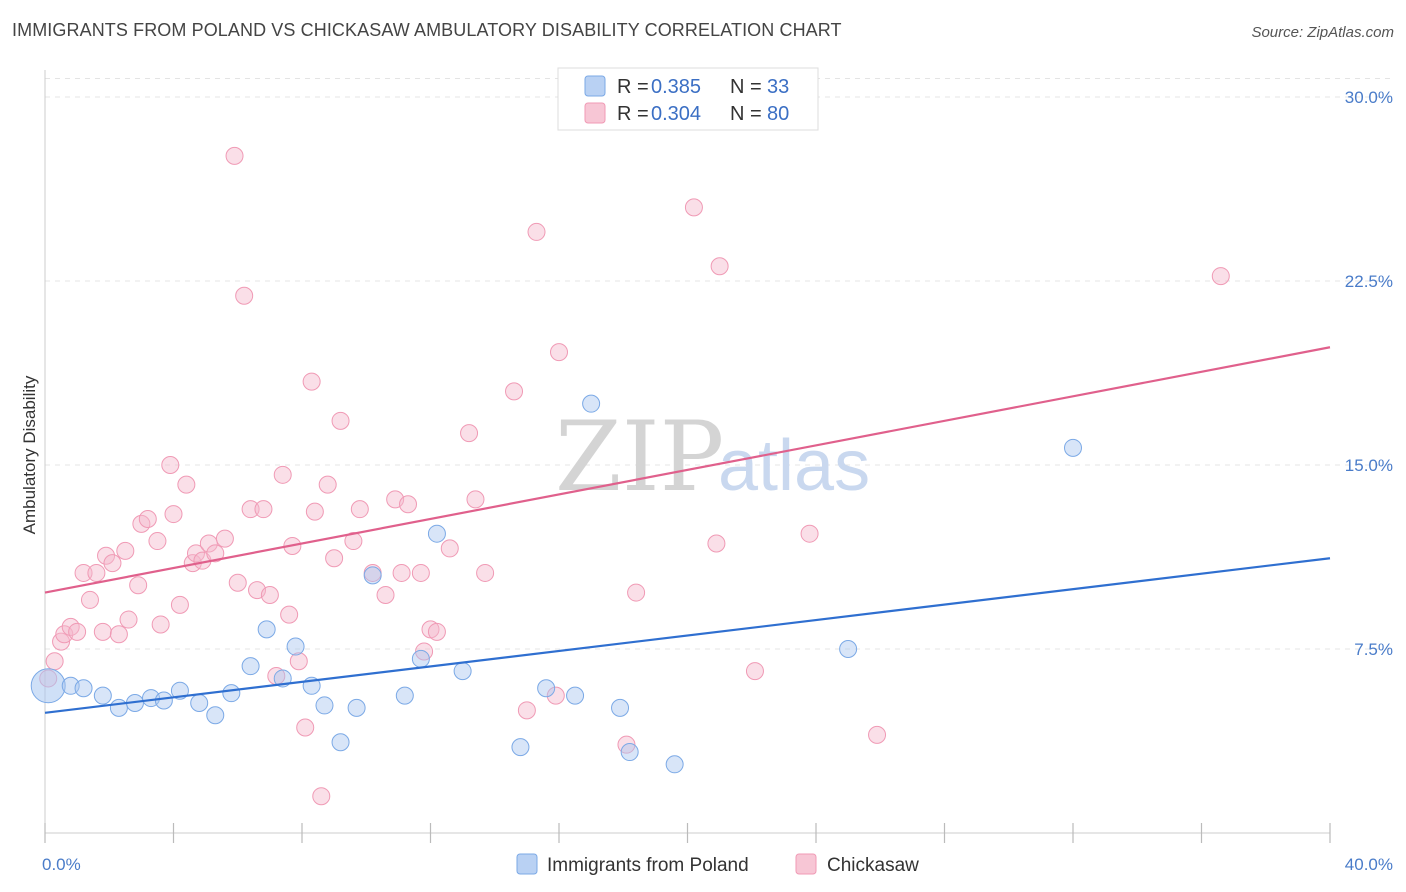 The height and width of the screenshot is (892, 1406). Describe the element at coordinates (648, 865) in the screenshot. I see `legend-bottom-label-poland: Immigrants from Poland` at that location.